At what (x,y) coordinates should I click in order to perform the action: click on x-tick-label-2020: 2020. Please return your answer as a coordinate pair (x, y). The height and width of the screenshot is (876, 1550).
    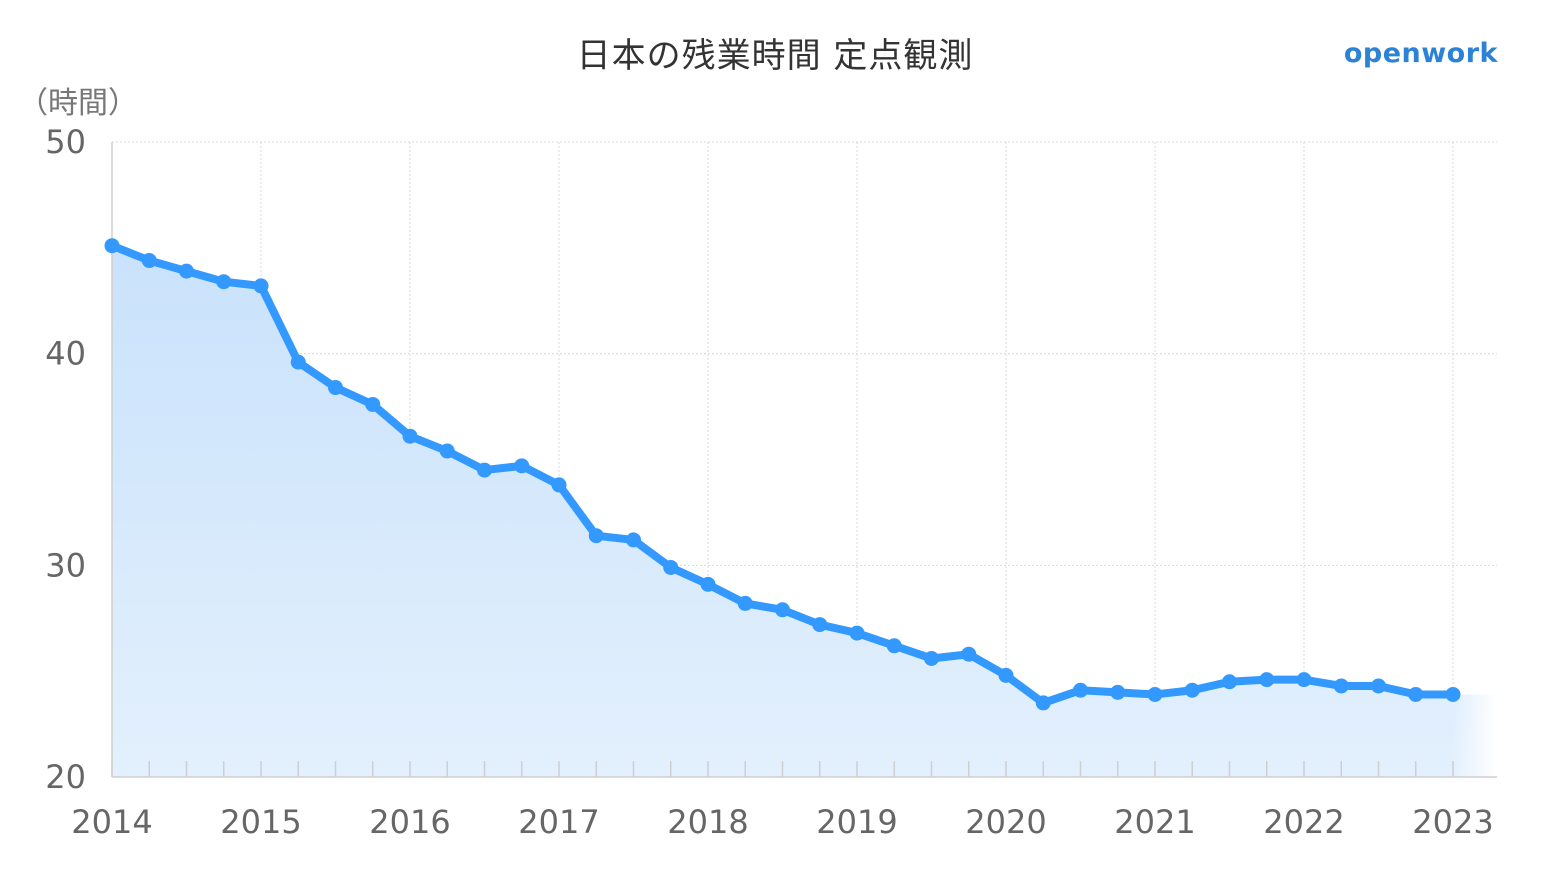
    Looking at the image, I should click on (1005, 822).